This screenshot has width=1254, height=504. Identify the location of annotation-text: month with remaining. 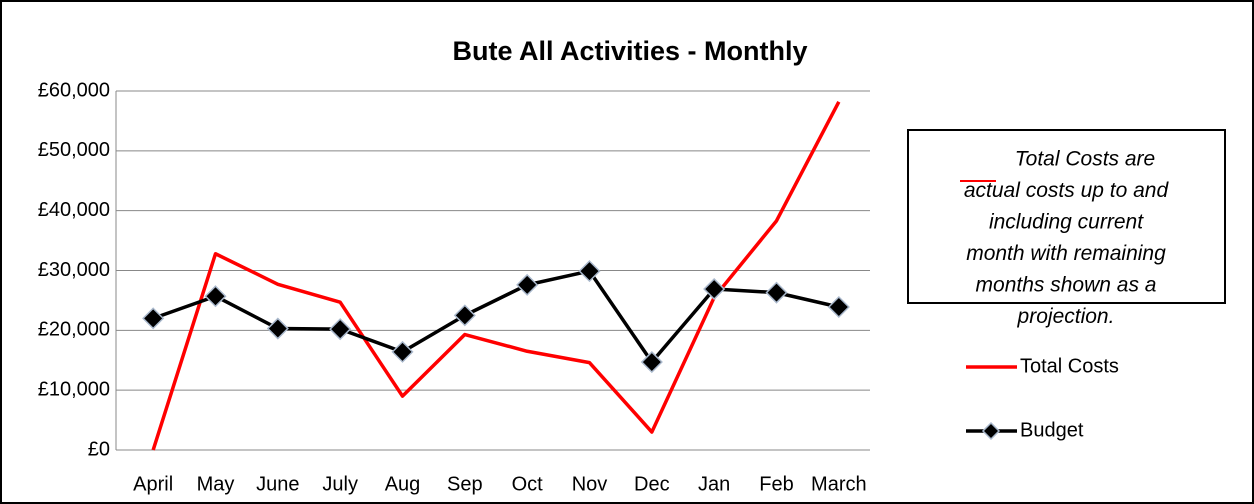
(1066, 253).